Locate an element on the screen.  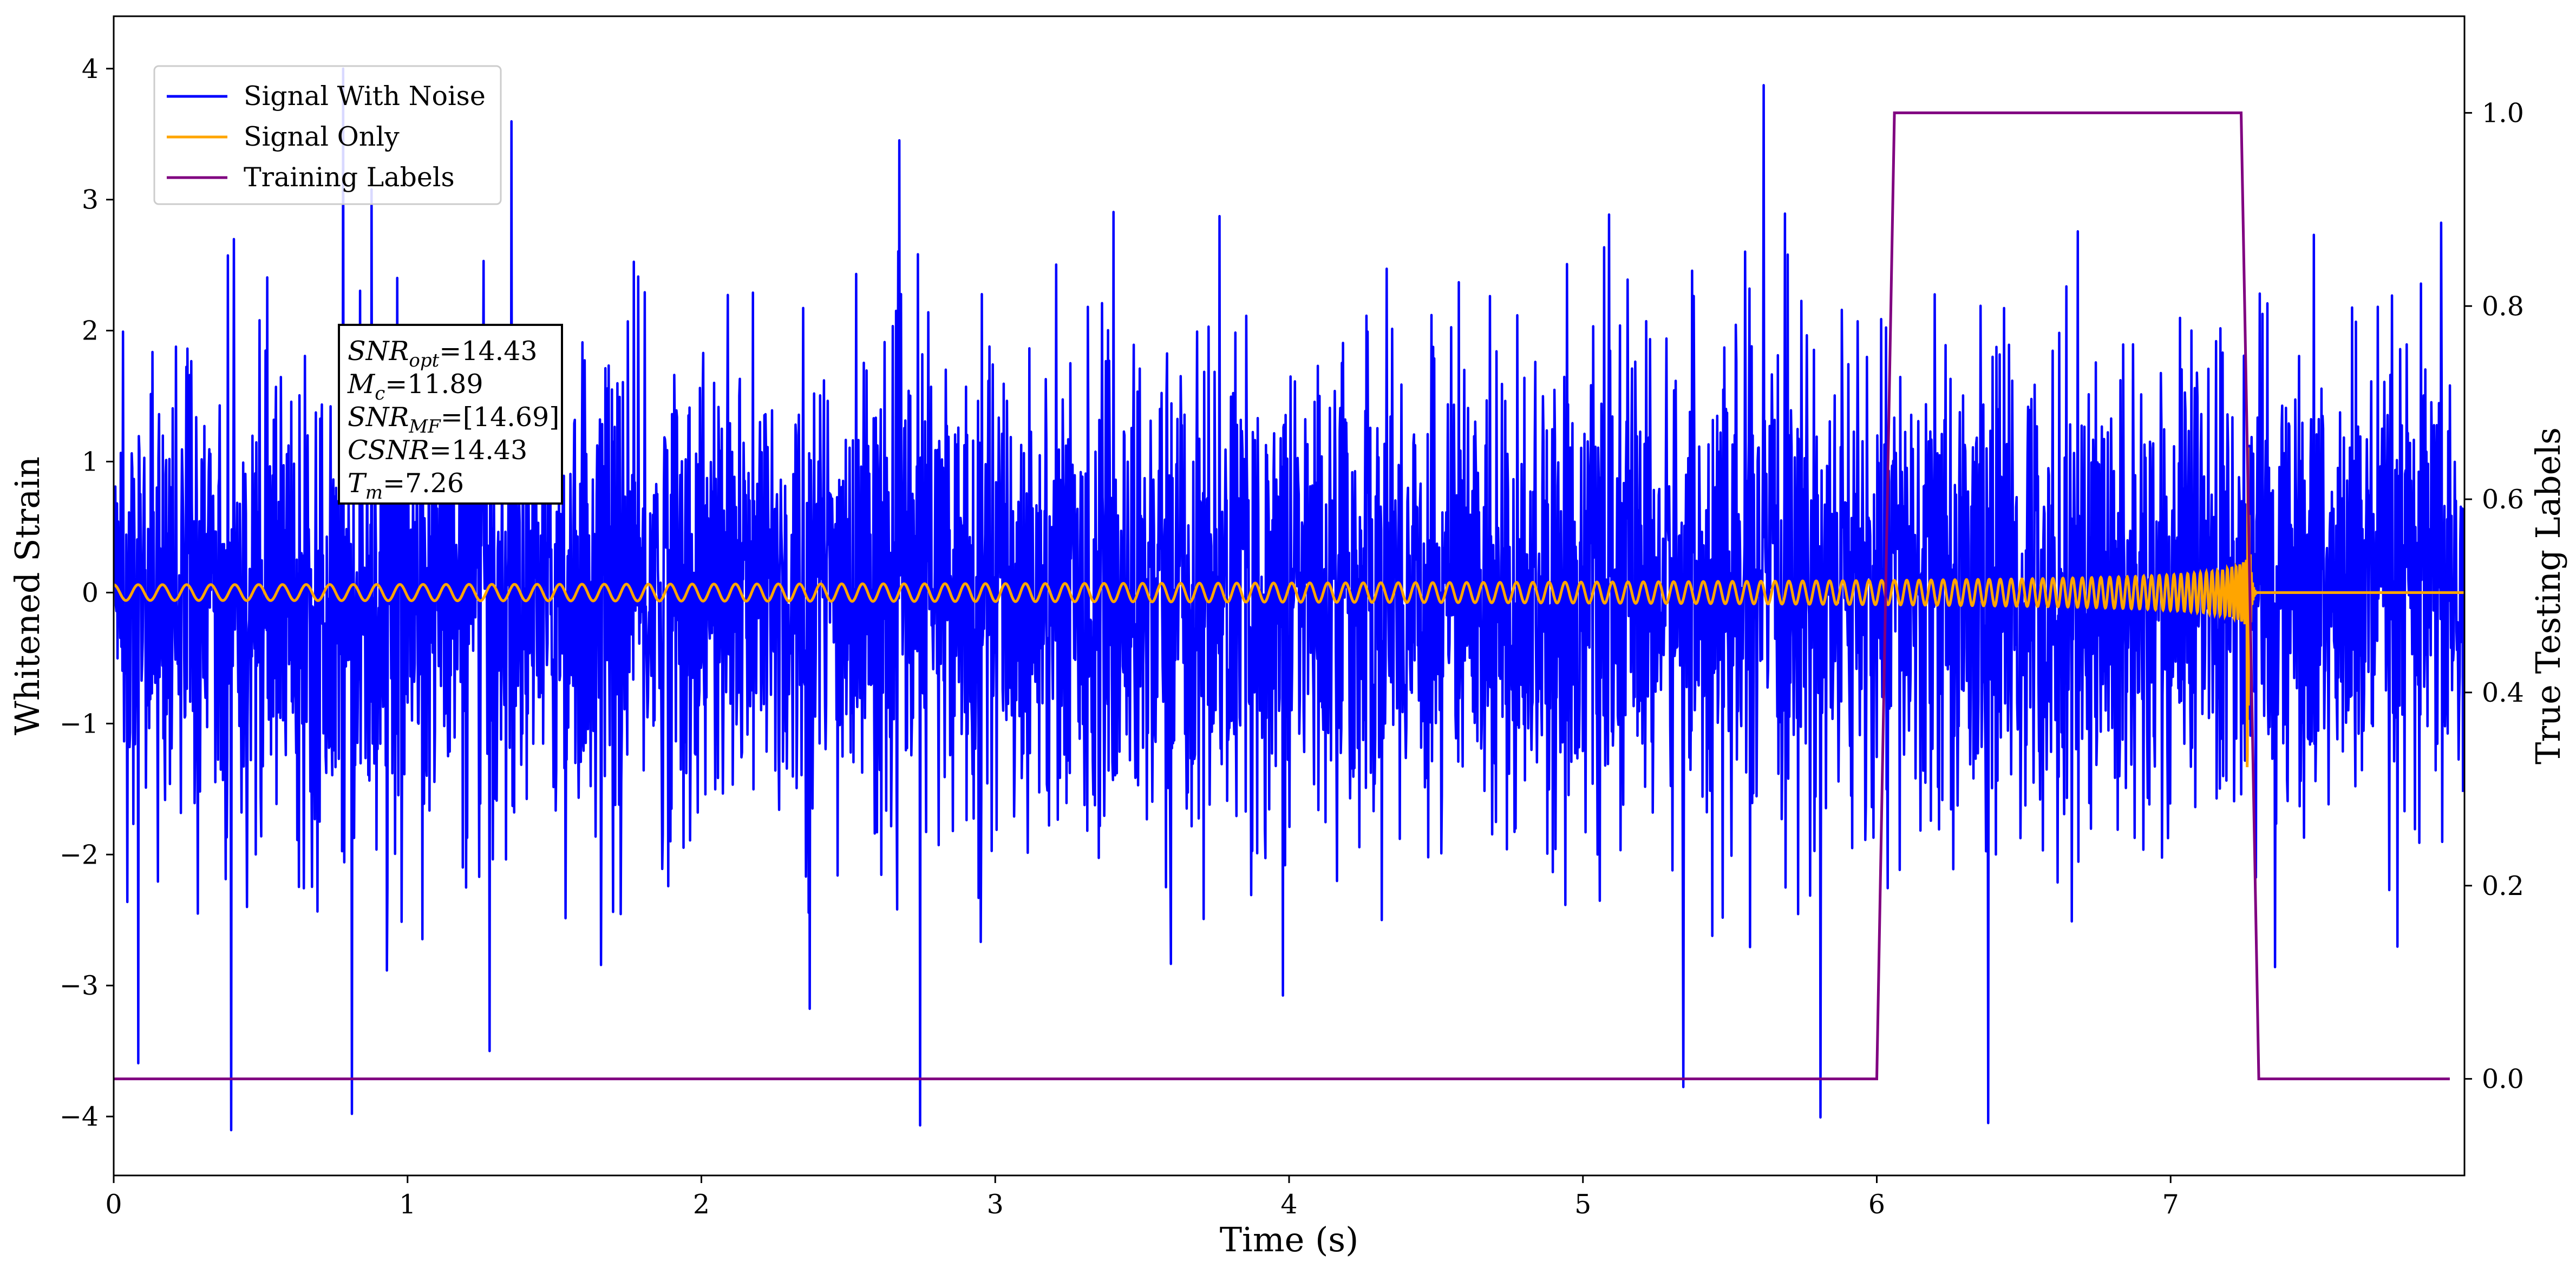
y-tick-label: −1 is located at coordinates (79, 723).